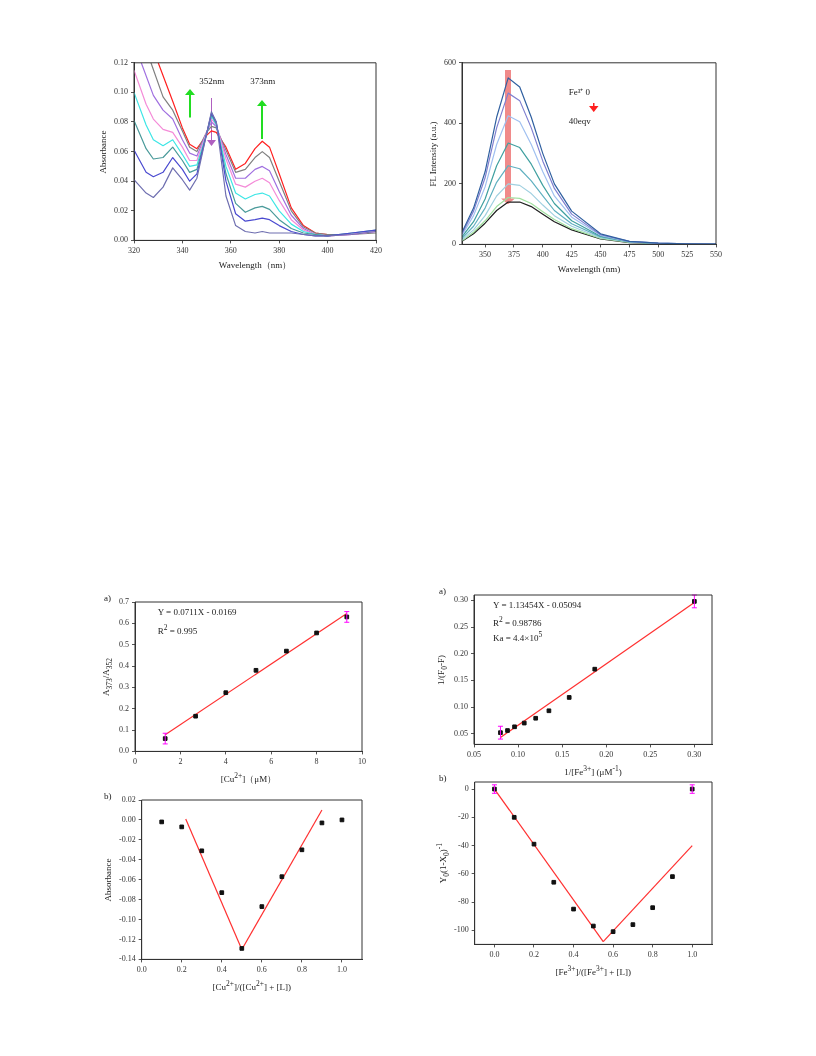 This screenshot has width=816, height=1056. What do you see at coordinates (279, 251) in the screenshot?
I see `x-tick-label: 380` at bounding box center [279, 251].